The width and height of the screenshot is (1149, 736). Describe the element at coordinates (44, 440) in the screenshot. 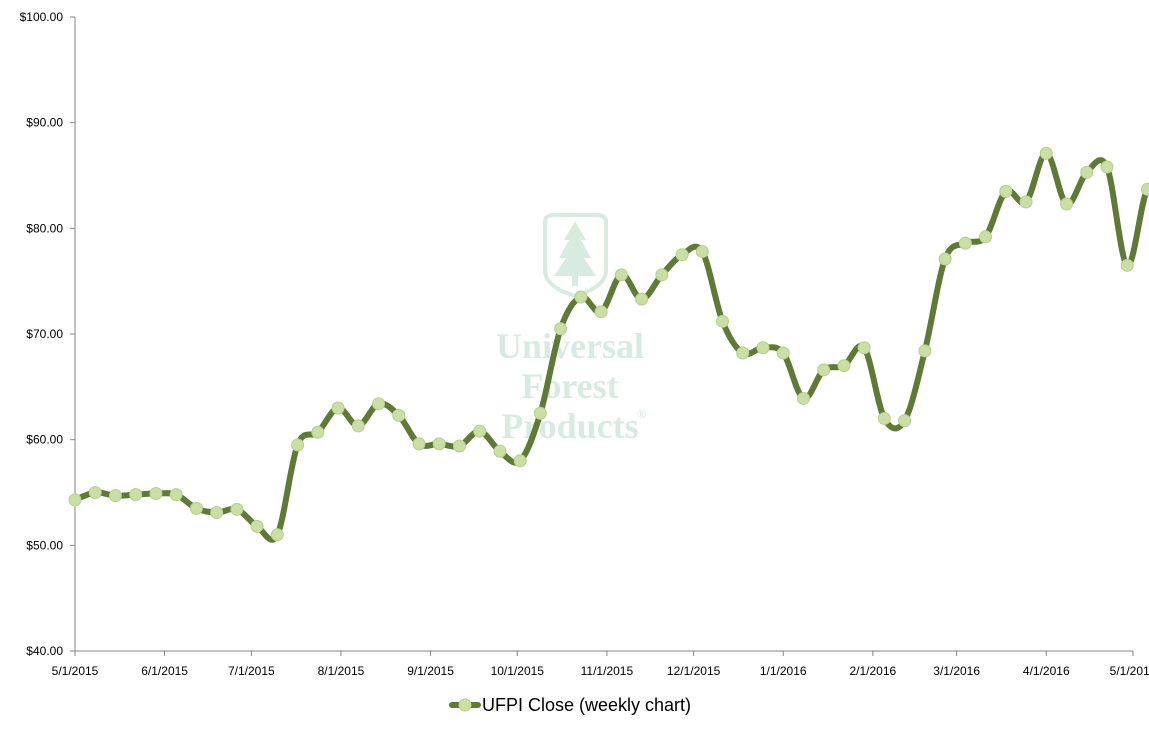

I see `y-tick-label: $60.00` at that location.